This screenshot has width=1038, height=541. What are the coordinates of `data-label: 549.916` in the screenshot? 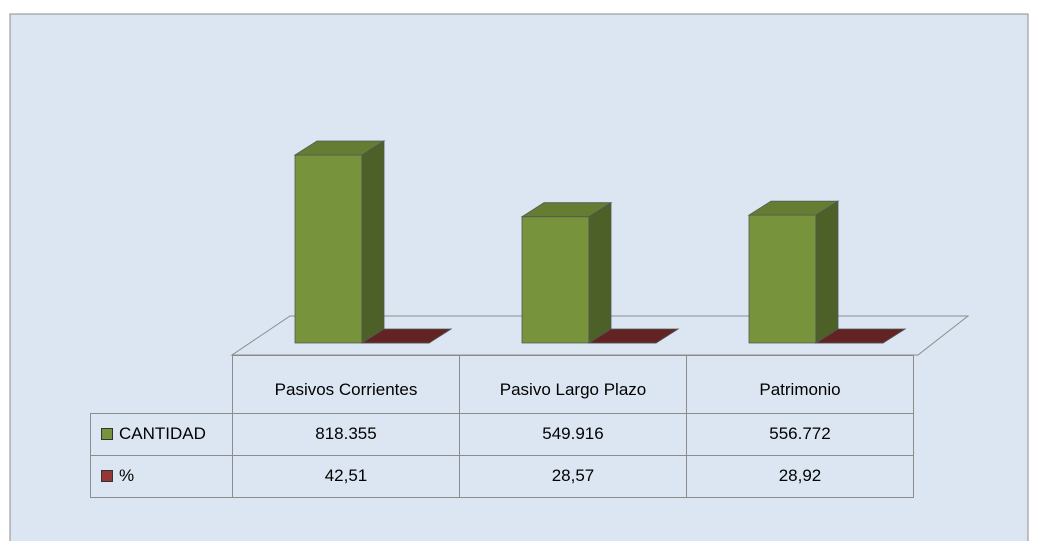 It's located at (573, 434).